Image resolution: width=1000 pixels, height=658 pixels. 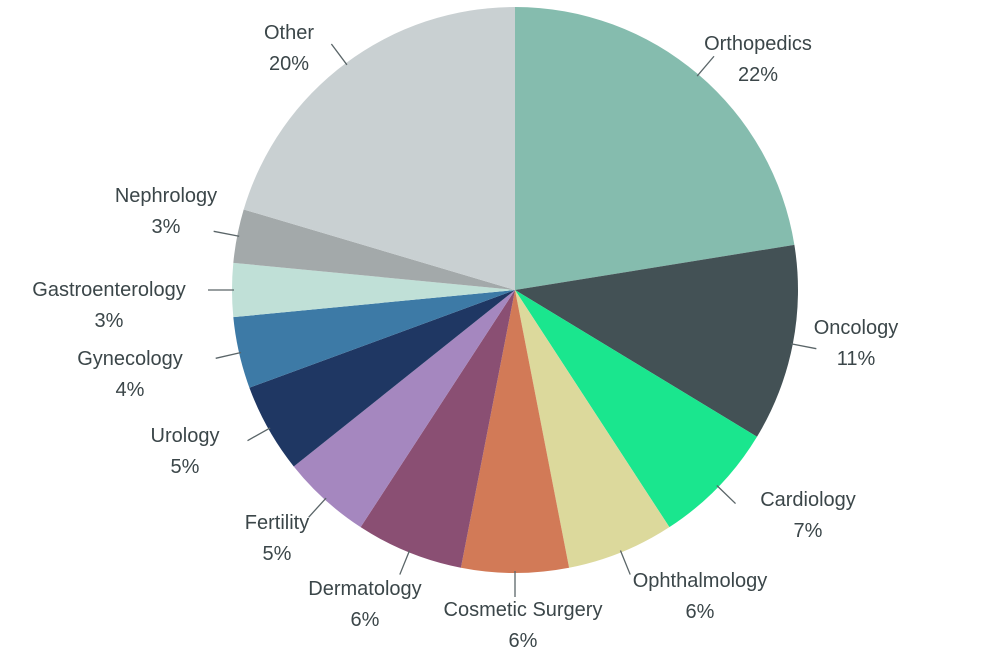 What do you see at coordinates (130, 390) in the screenshot?
I see `slice-value-label: 4%` at bounding box center [130, 390].